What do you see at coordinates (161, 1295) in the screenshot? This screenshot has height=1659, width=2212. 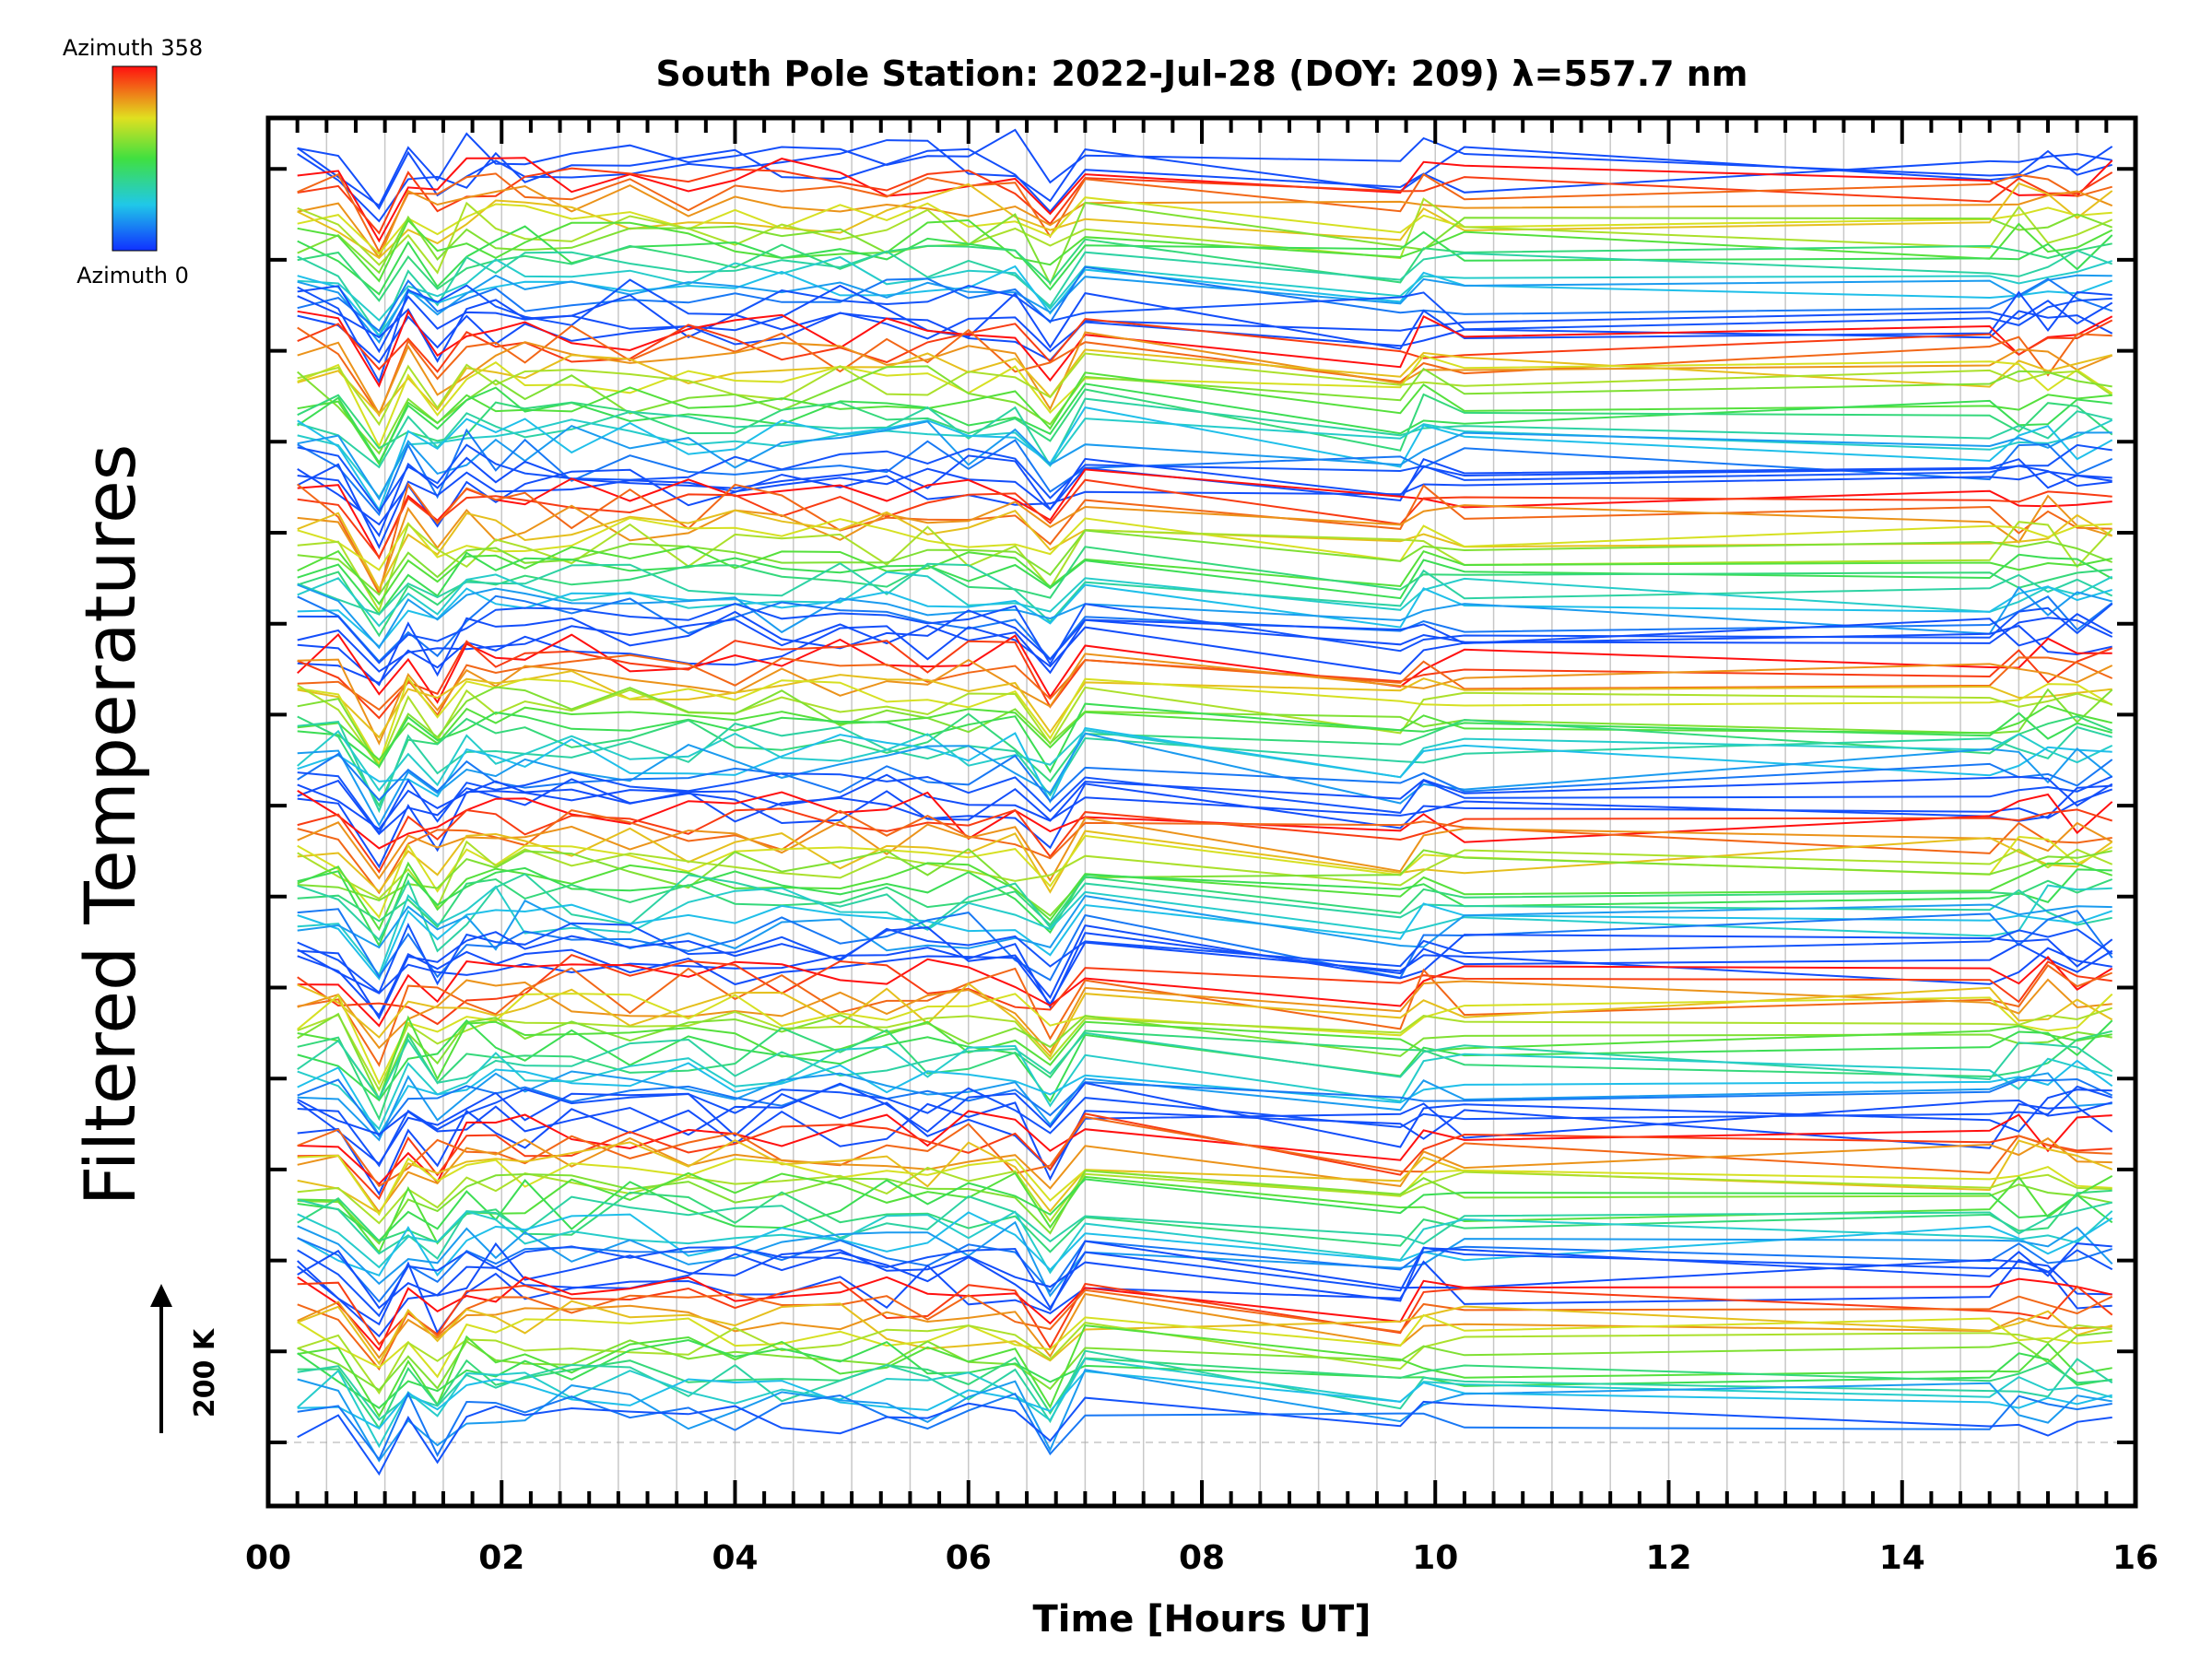 I see `scale-arrow-icon` at bounding box center [161, 1295].